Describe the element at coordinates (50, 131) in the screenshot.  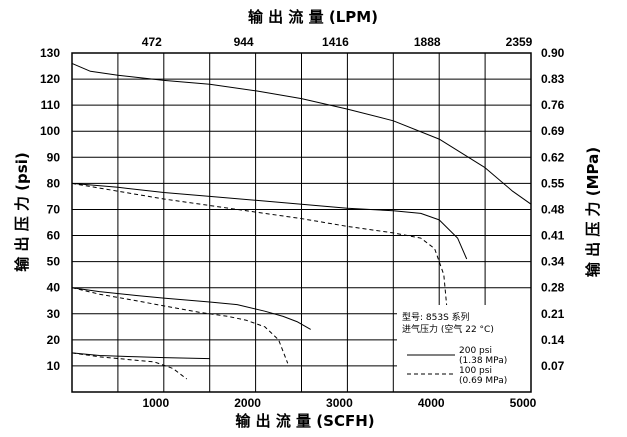
I see `y-tick-label-left: 100` at that location.